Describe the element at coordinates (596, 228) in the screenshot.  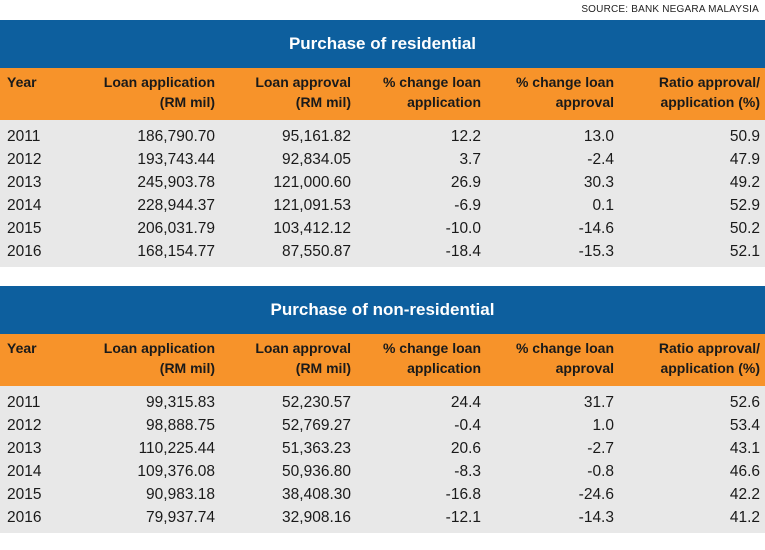
I see `cell-change-approval: -14.6` at that location.